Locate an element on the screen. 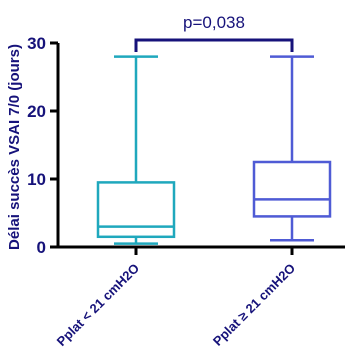 The image size is (362, 363). x-category-label: Pplat ≥ 21 cmH2O is located at coordinates (254, 305).